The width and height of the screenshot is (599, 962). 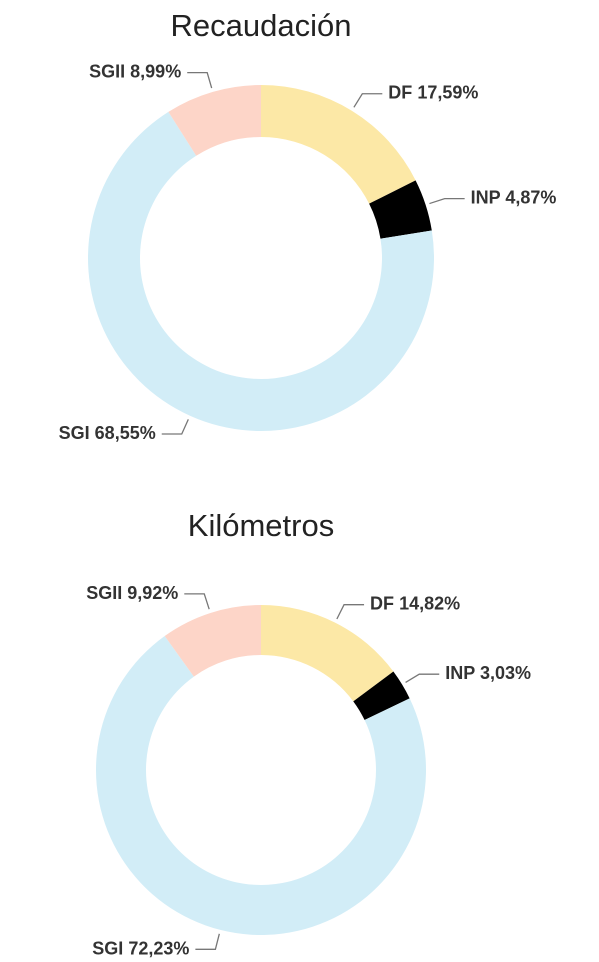 I want to click on slice-label: DF 14,82%, so click(x=415, y=603).